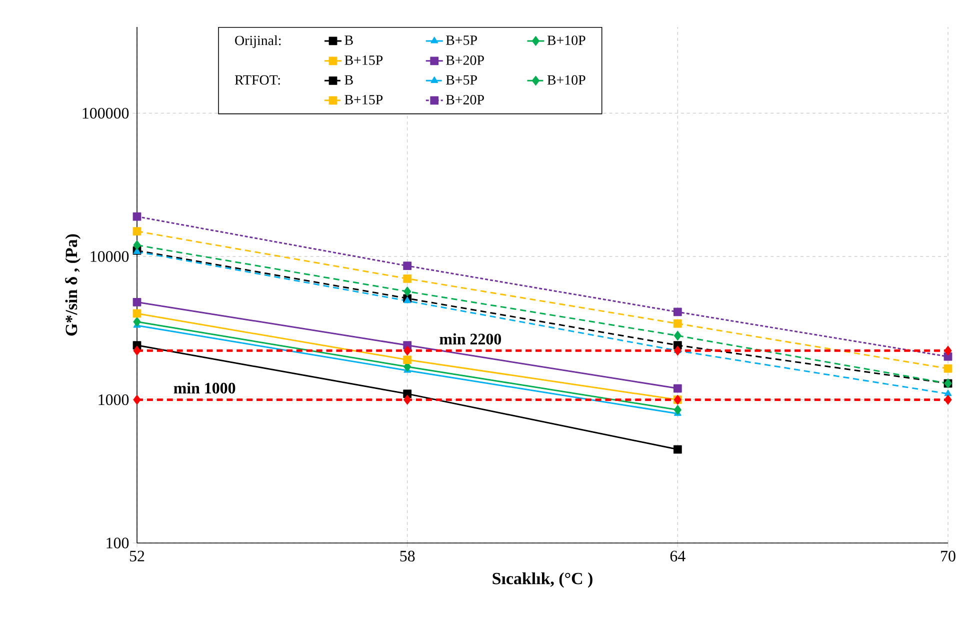  Describe the element at coordinates (105, 113) in the screenshot. I see `y-tick-label: 100000` at that location.